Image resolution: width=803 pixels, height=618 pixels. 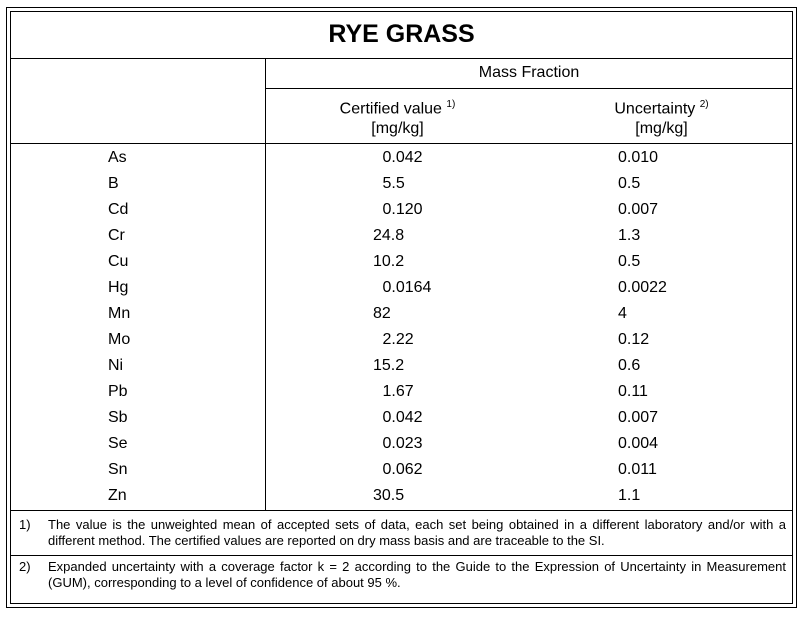 What do you see at coordinates (638, 157) in the screenshot?
I see `uncertainty: 0.010` at bounding box center [638, 157].